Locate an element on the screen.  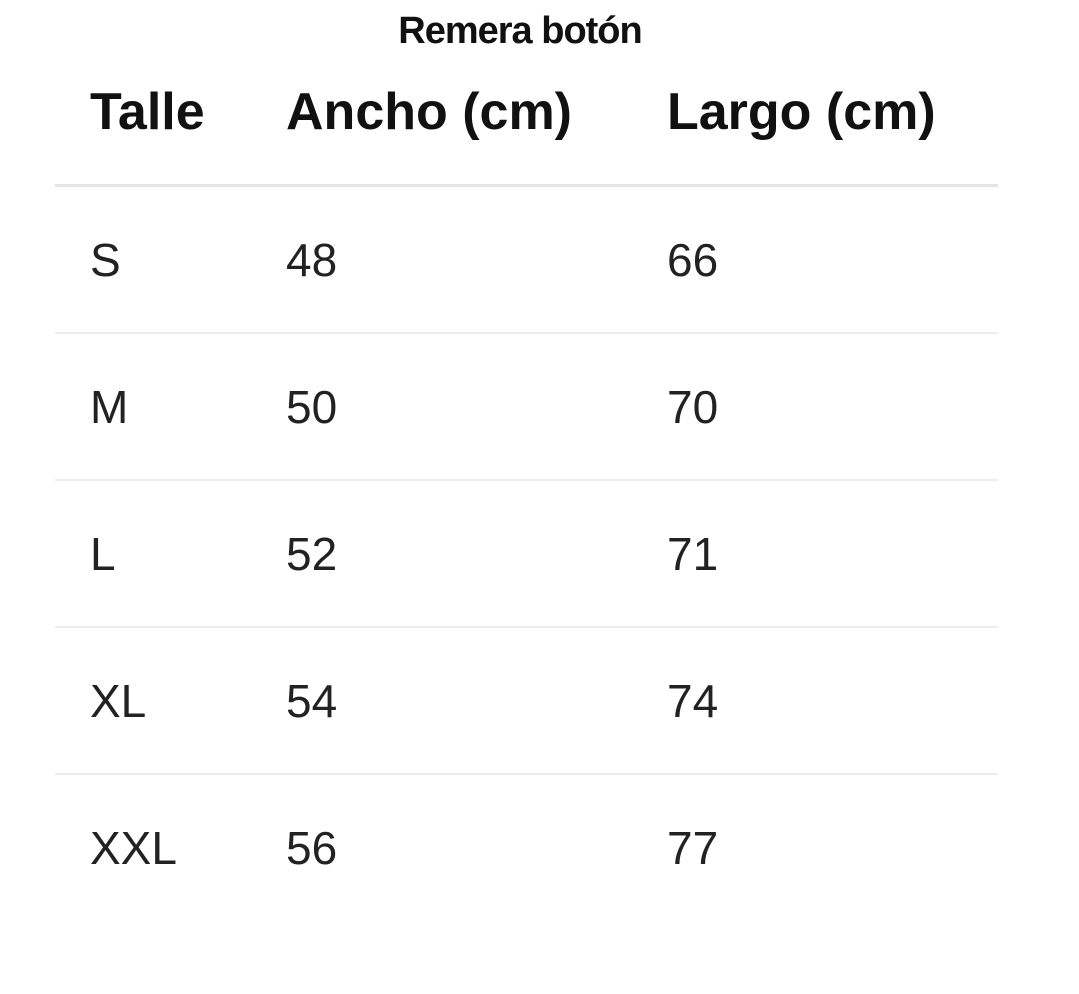
header-divider is located at coordinates (526, 185).